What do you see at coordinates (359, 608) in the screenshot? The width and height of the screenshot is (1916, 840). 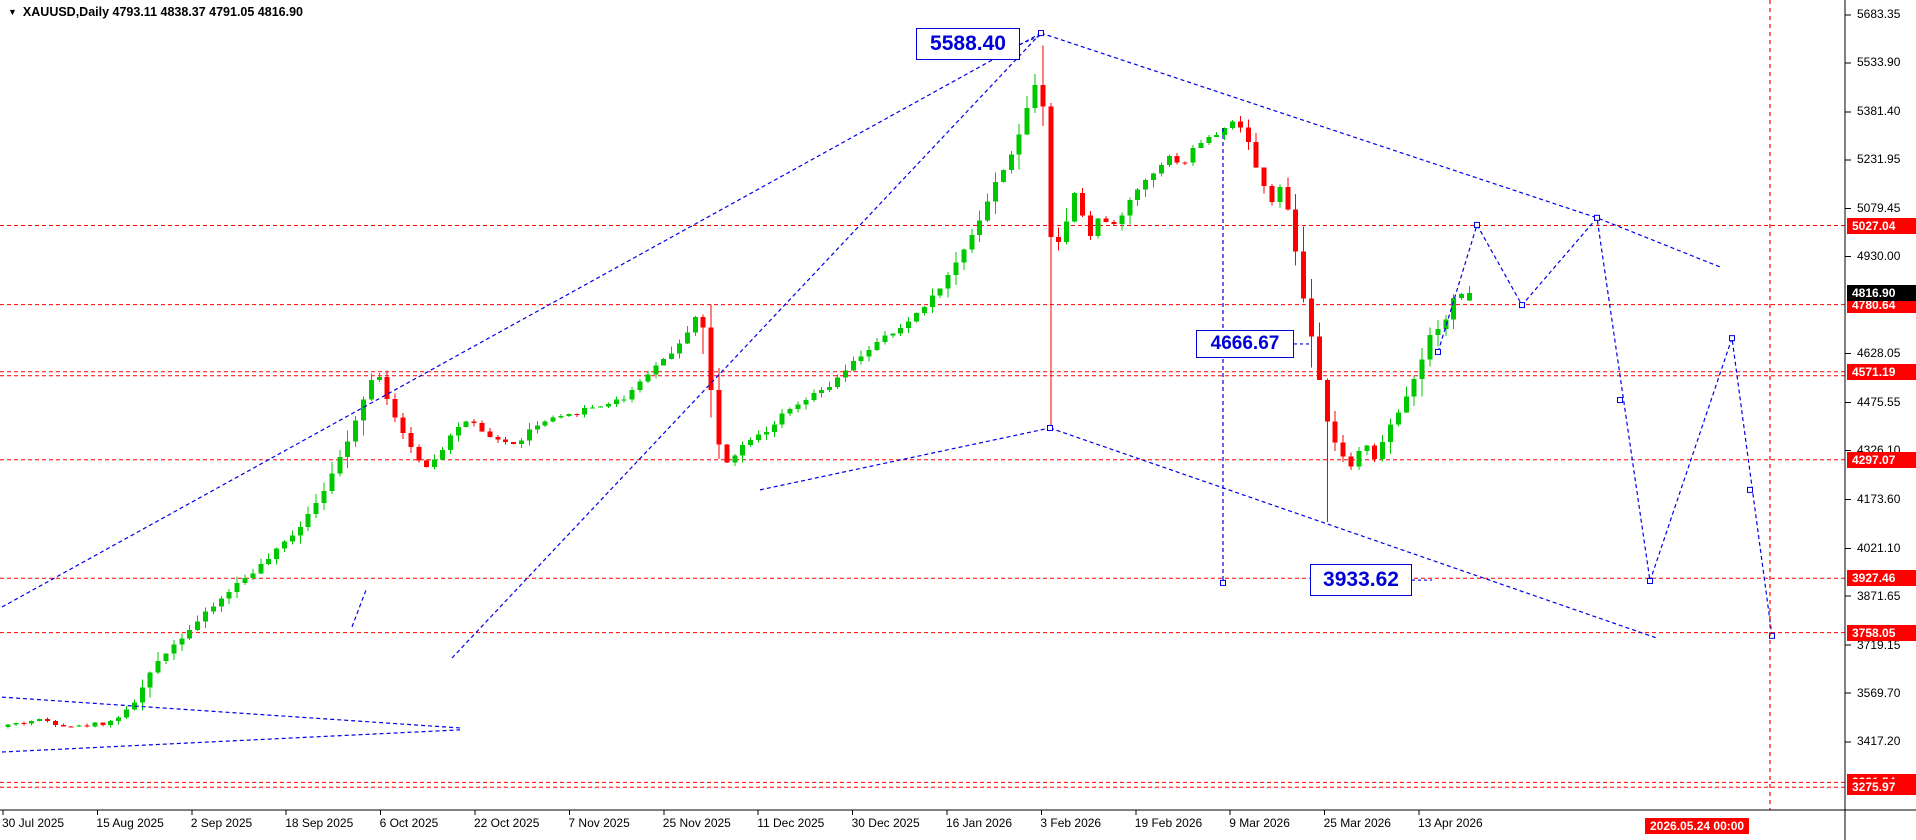 I see `micro-segment` at bounding box center [359, 608].